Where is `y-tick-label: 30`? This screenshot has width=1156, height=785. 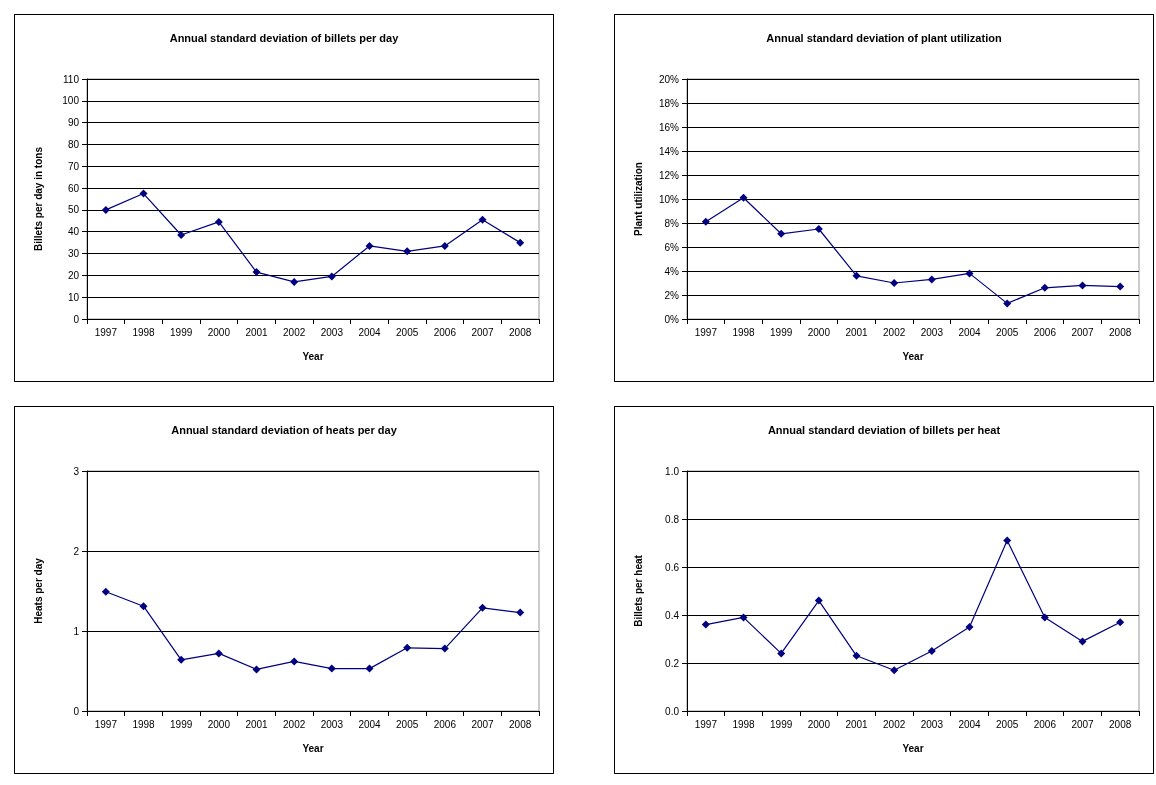 y-tick-label: 30 is located at coordinates (73, 254).